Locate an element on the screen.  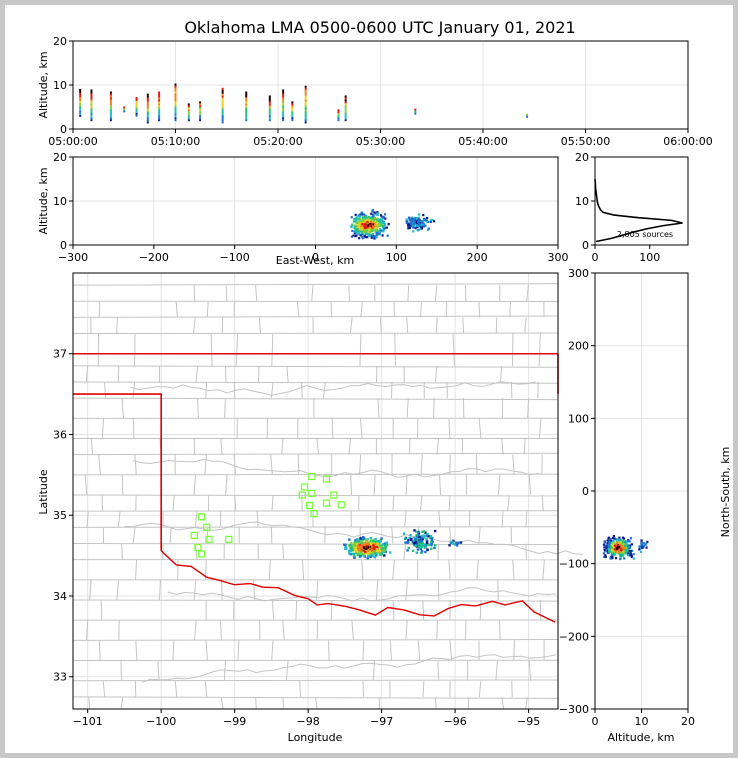
plan-view-sources is located at coordinates (403, 544).